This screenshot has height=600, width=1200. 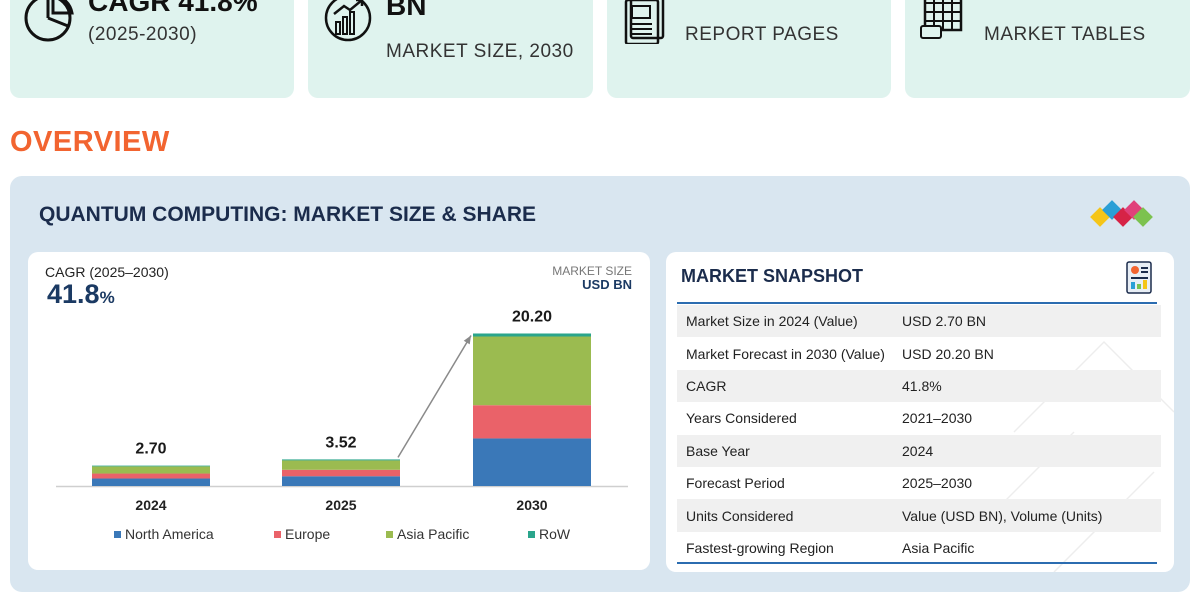 I want to click on stat-card-market-tables: 220 MARKET TABLES, so click(x=1047, y=49).